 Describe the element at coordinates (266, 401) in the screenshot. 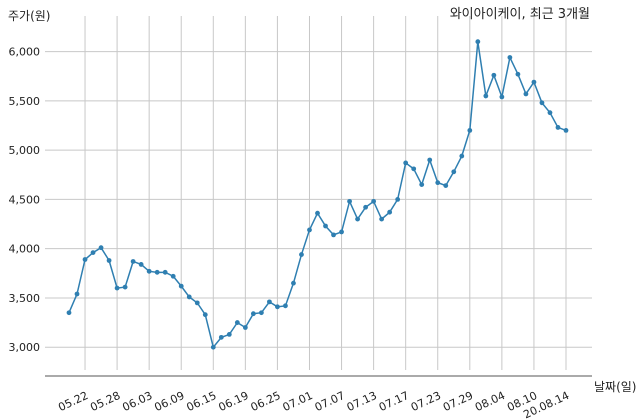

I see `x-tick-label: 06.25` at that location.